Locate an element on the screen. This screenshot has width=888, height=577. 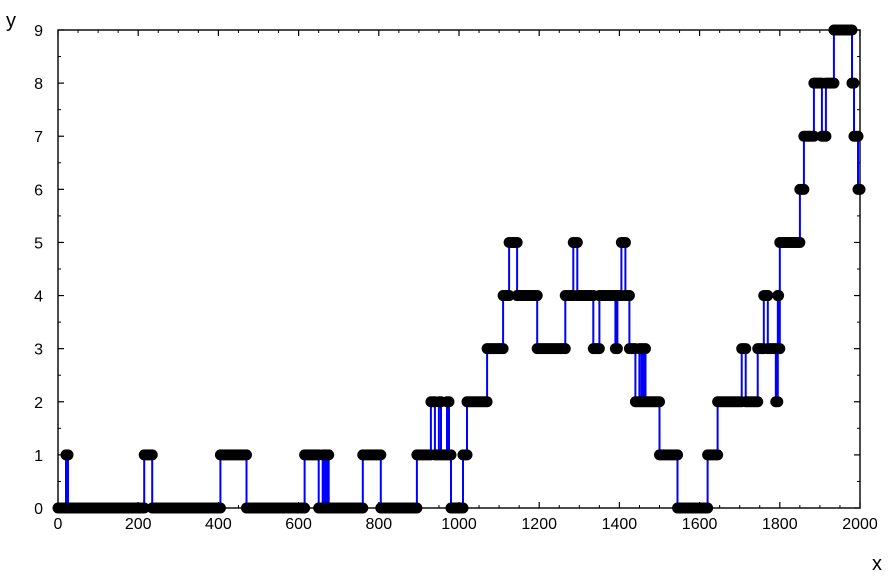
x-tick-label: 400 is located at coordinates (218, 524).